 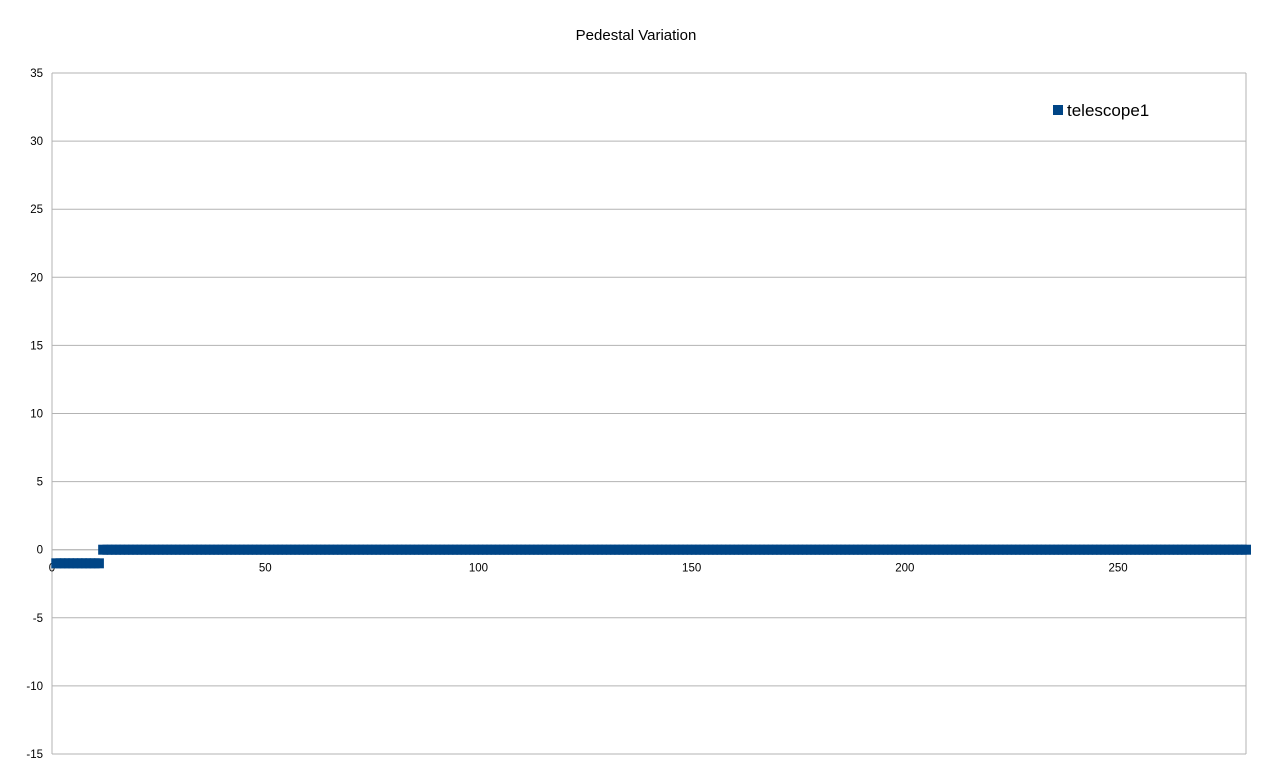 I want to click on y-axis-tick-labels: -15 -10 -5 0 5 10 15 20 25 30 35, so click(x=34, y=414).